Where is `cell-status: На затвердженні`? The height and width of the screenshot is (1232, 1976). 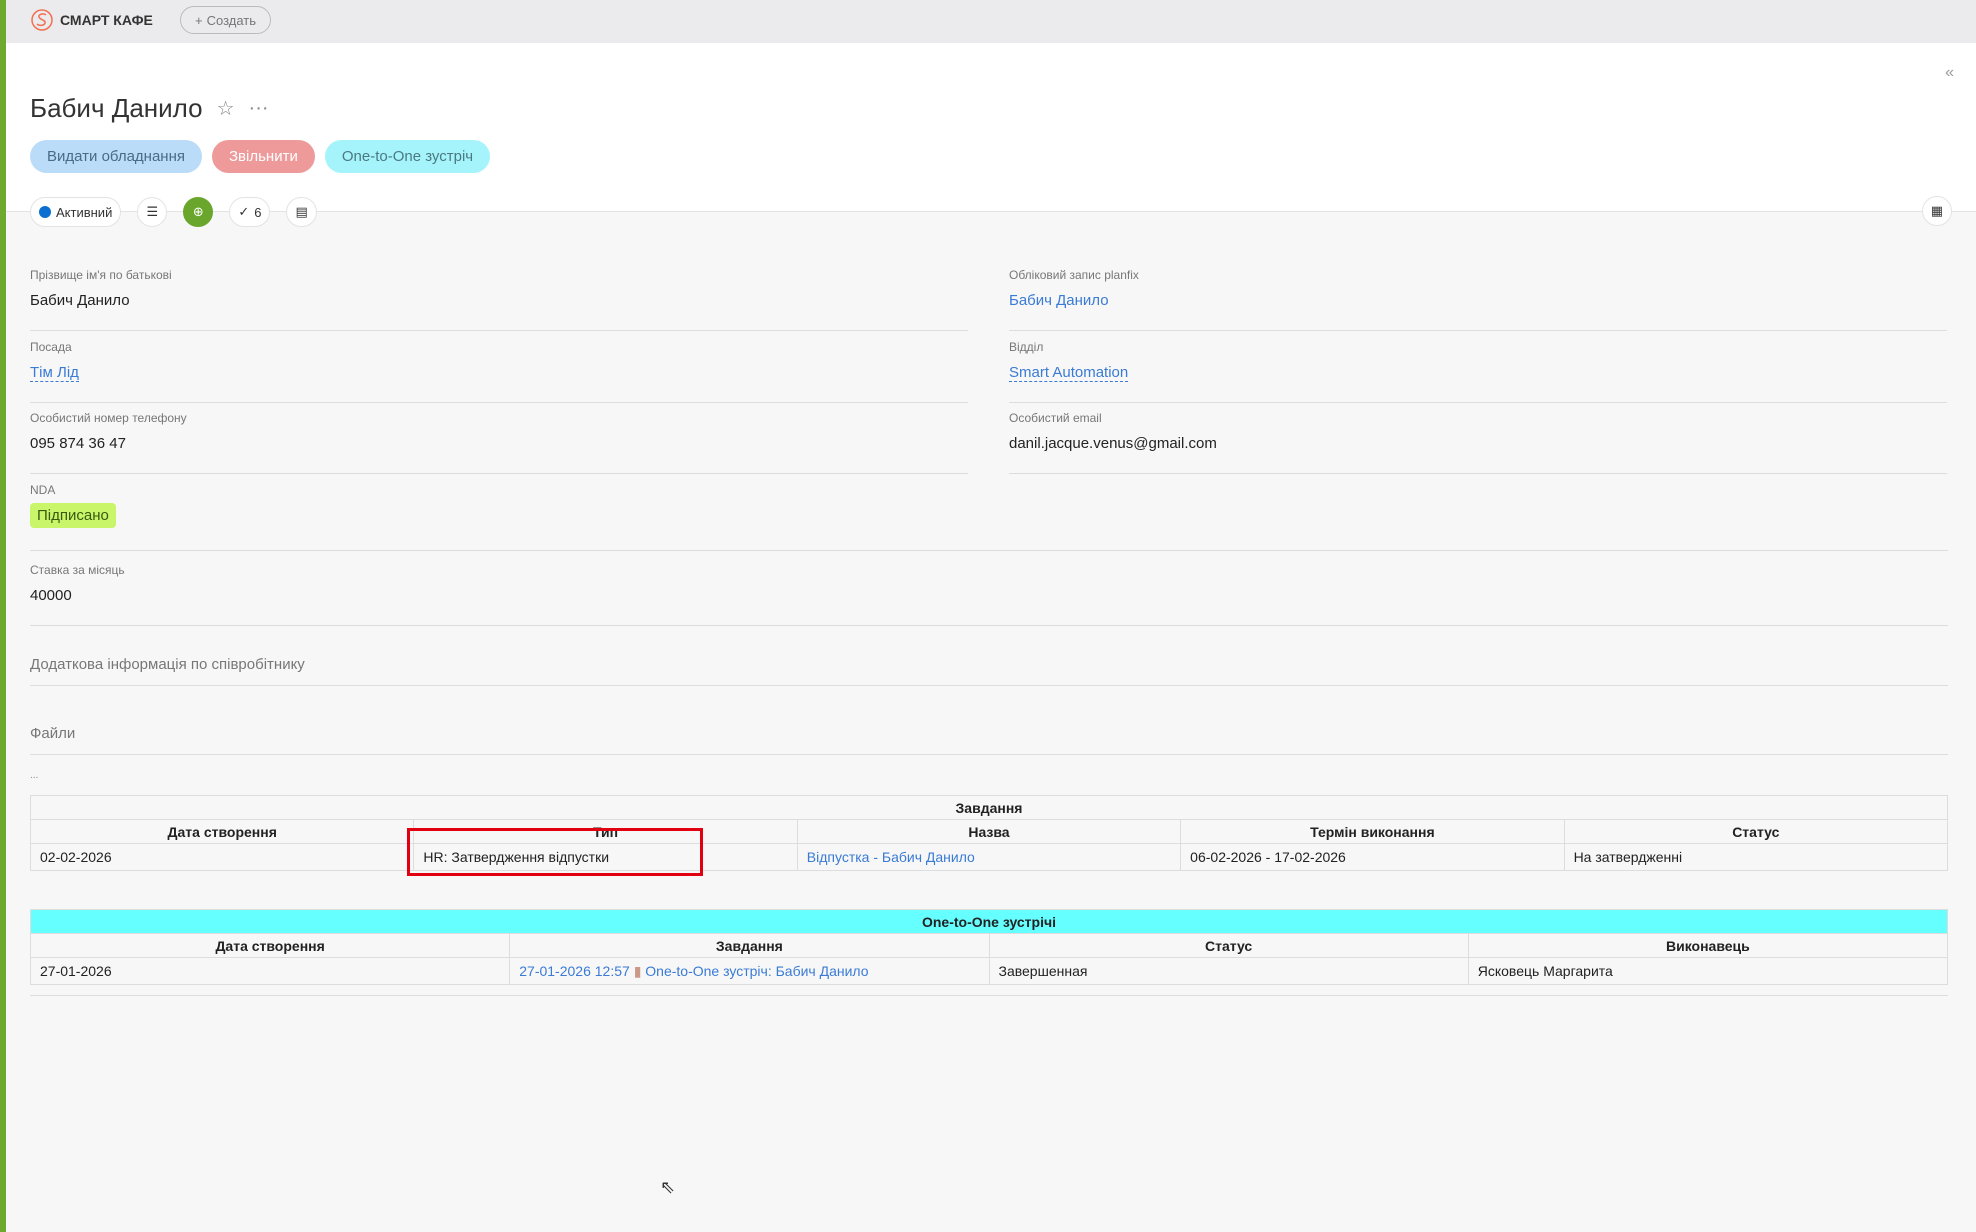 cell-status: На затвердженні is located at coordinates (1756, 857).